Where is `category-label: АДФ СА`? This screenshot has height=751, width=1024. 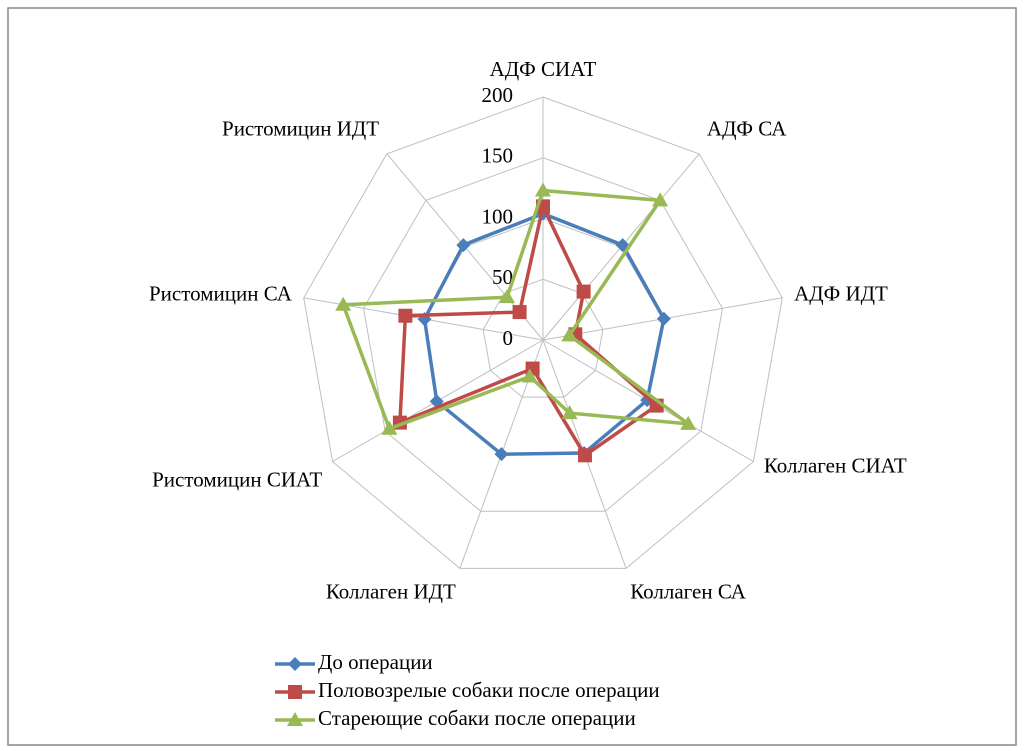 category-label: АДФ СА is located at coordinates (747, 128).